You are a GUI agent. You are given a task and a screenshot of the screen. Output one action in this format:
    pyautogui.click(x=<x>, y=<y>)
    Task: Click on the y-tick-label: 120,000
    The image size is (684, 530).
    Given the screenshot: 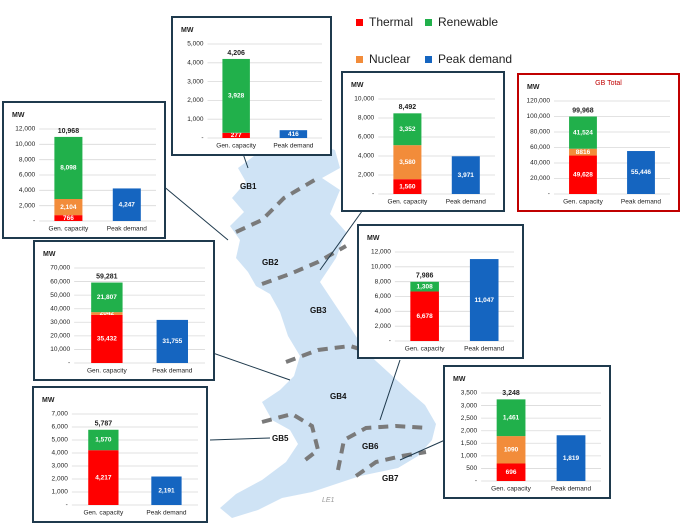 What is the action you would take?
    pyautogui.click(x=538, y=101)
    